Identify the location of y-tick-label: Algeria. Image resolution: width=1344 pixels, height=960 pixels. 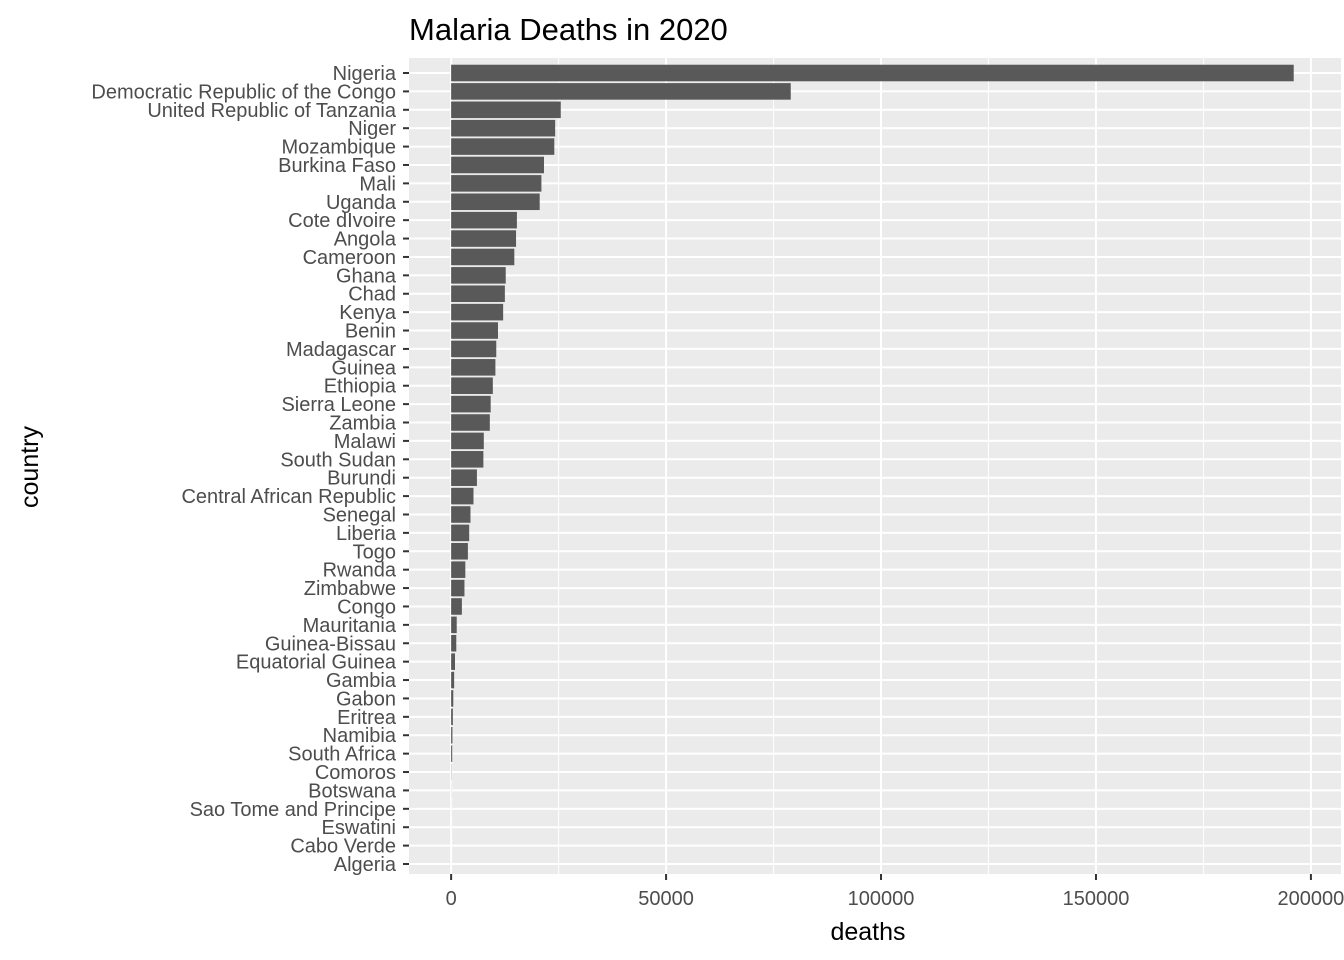
(365, 865).